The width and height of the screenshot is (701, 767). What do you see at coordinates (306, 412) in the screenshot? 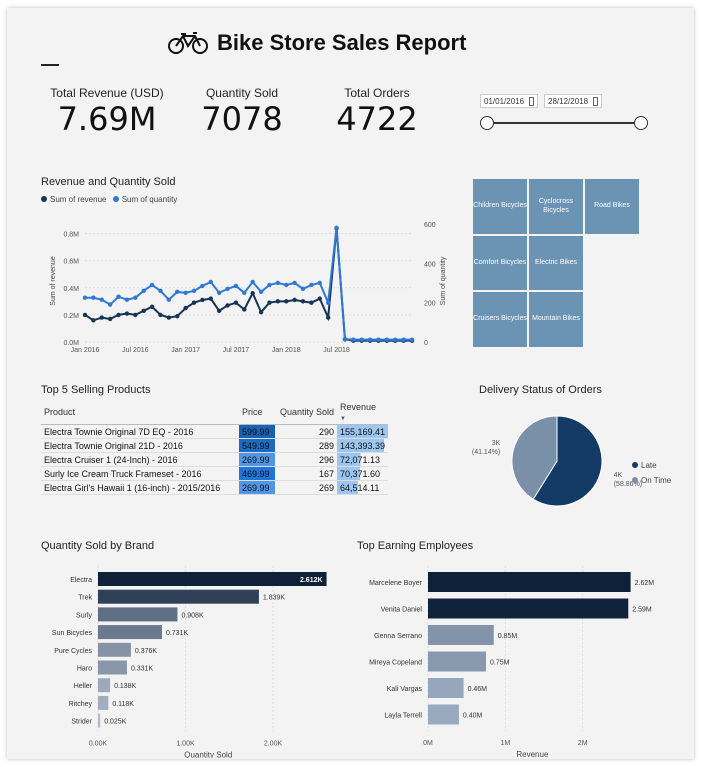
I see `column-header-quantity: Quantity Sold` at bounding box center [306, 412].